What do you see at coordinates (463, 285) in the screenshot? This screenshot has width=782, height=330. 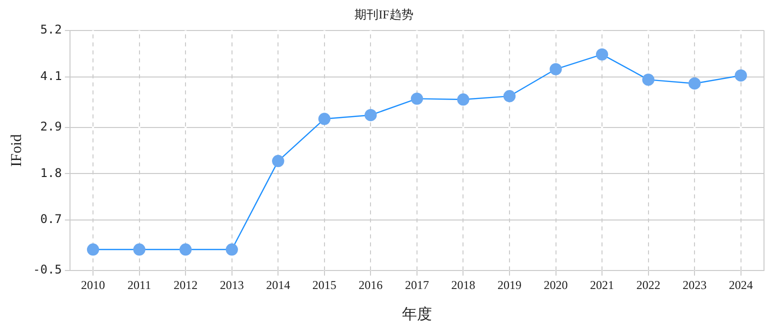 I see `x-tick-label: 2018` at bounding box center [463, 285].